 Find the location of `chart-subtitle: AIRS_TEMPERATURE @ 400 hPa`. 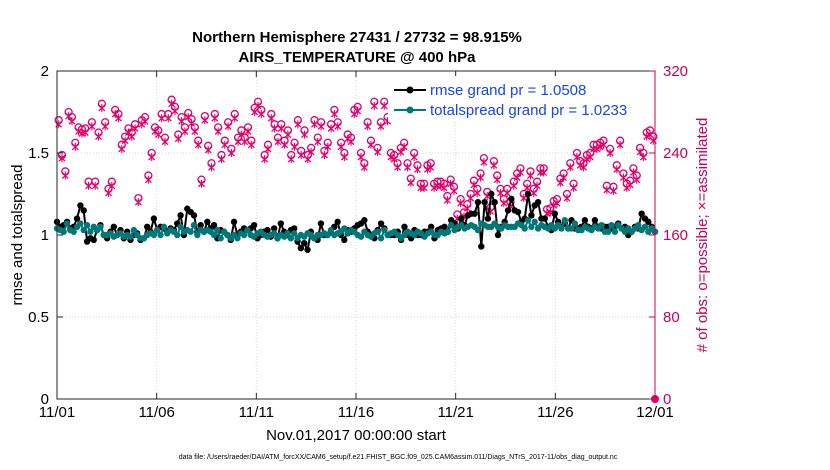

chart-subtitle: AIRS_TEMPERATURE @ 400 hPa is located at coordinates (358, 57).